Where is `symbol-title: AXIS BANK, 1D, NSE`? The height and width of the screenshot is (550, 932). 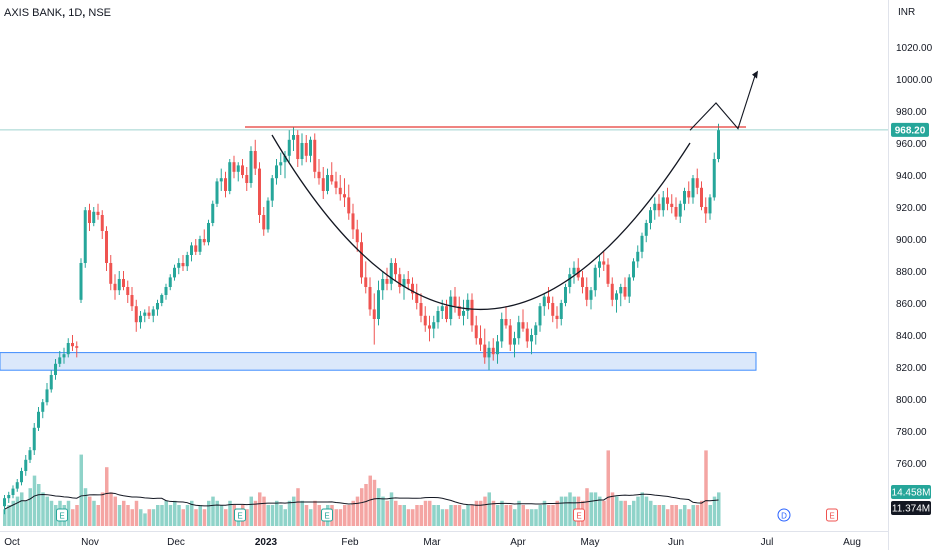 symbol-title: AXIS BANK, 1D, NSE is located at coordinates (58, 13).